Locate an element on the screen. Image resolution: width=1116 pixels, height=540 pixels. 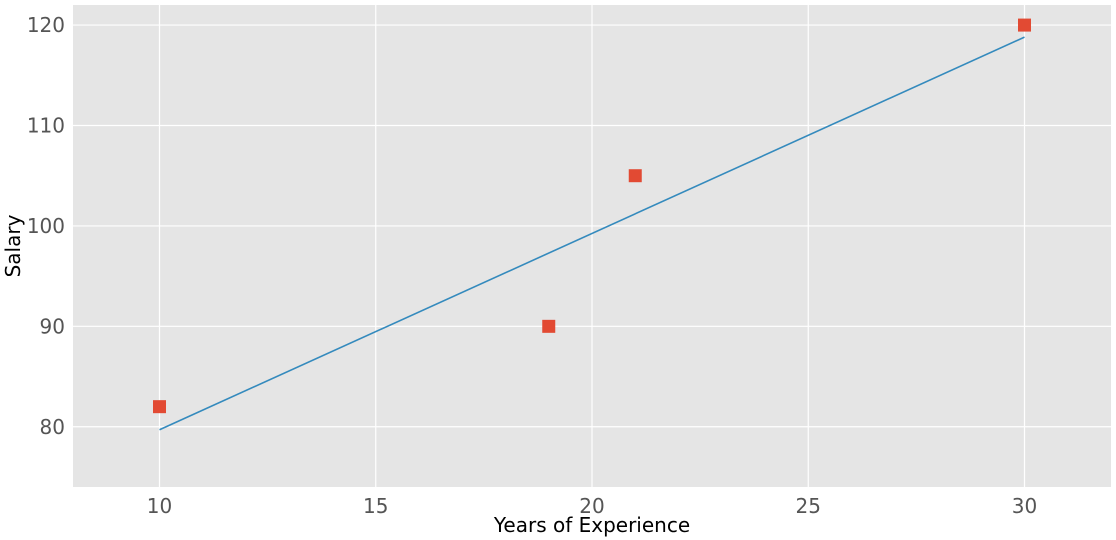
y-tick-label: 90 is located at coordinates (52, 326).